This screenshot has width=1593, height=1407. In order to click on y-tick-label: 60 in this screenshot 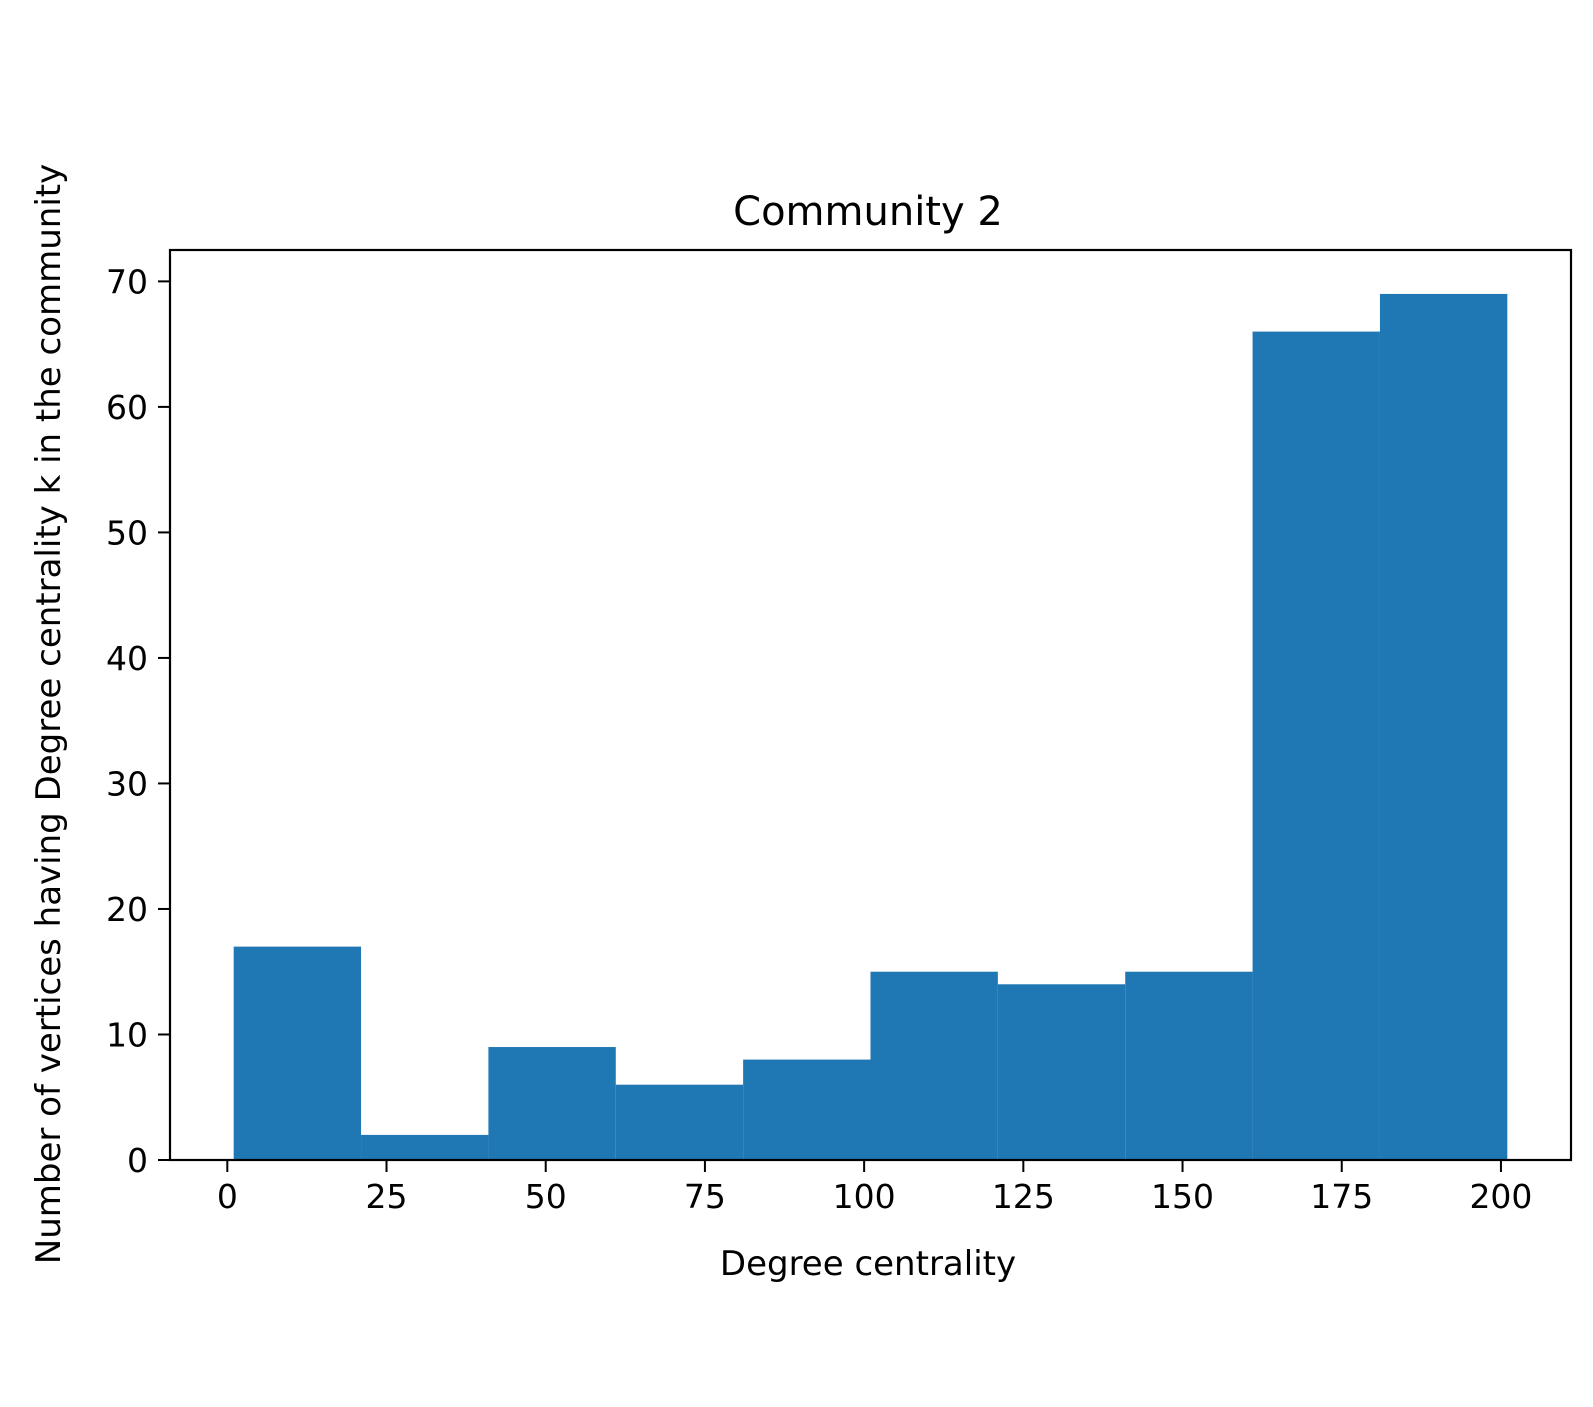, I will do `click(127, 407)`.